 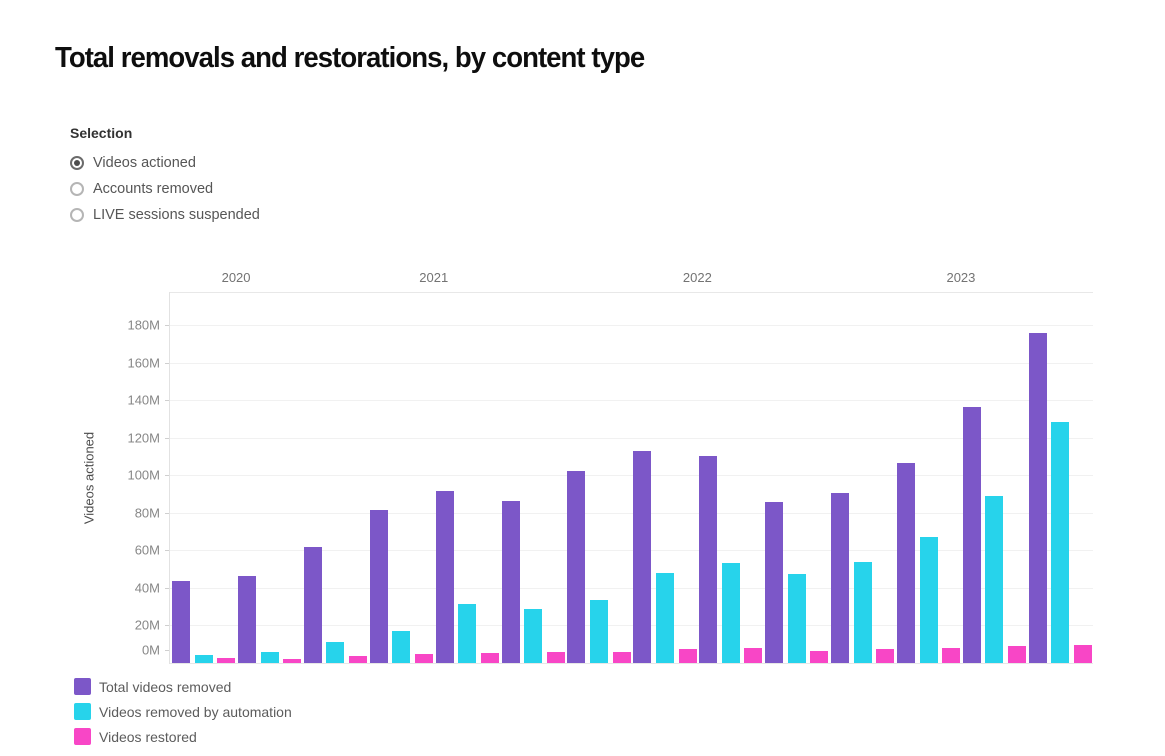 What do you see at coordinates (424, 658) in the screenshot?
I see `bar-videos-restored-q4` at bounding box center [424, 658].